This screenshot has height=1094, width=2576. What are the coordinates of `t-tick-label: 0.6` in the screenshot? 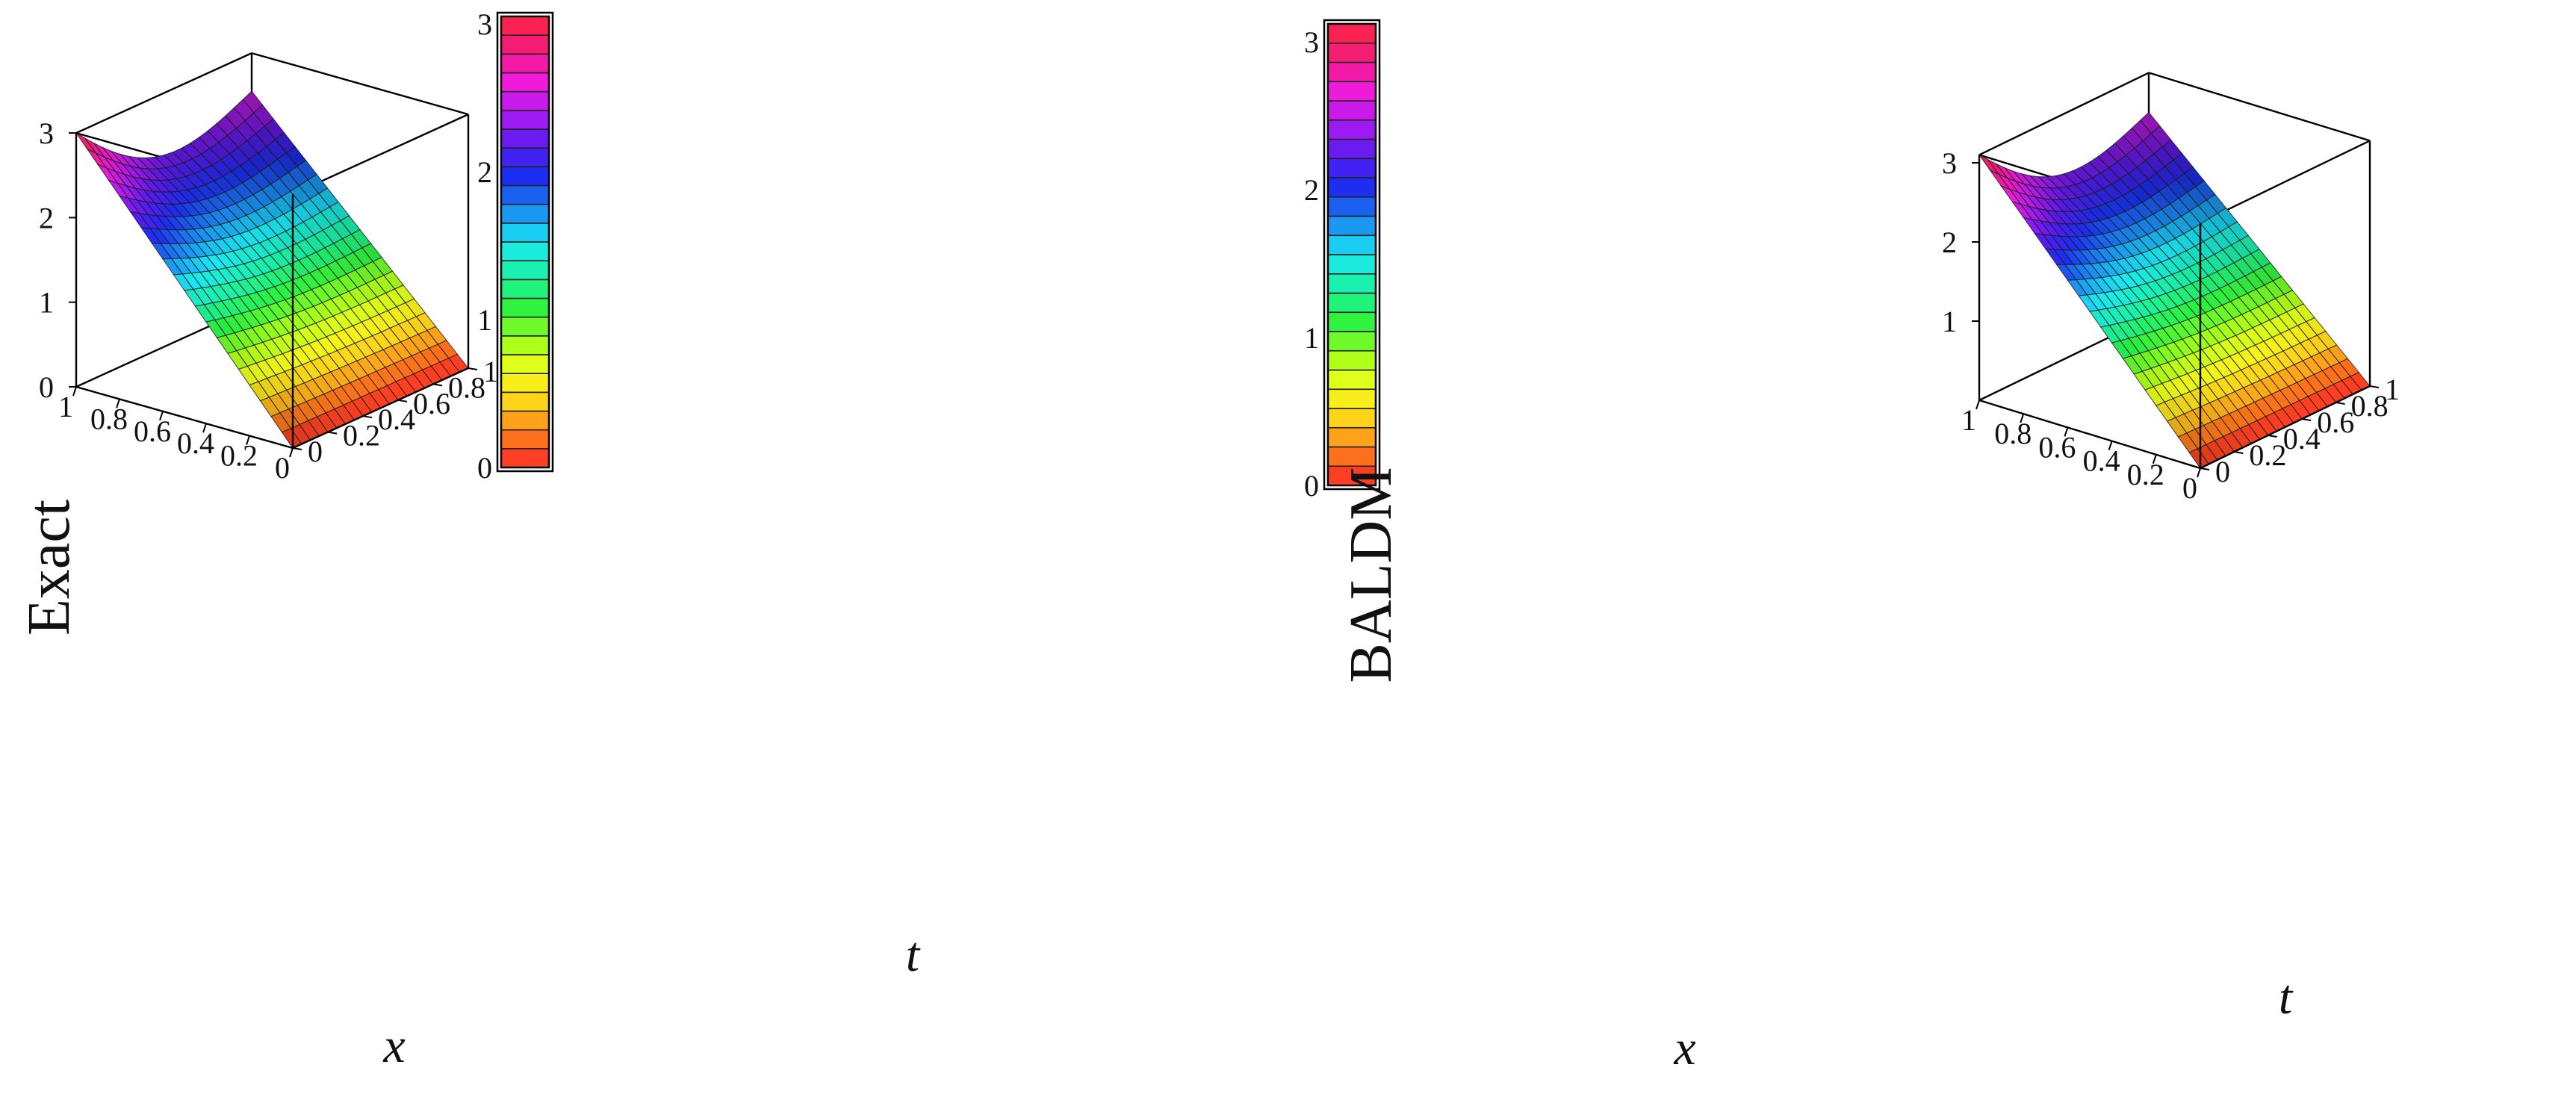 It's located at (432, 403).